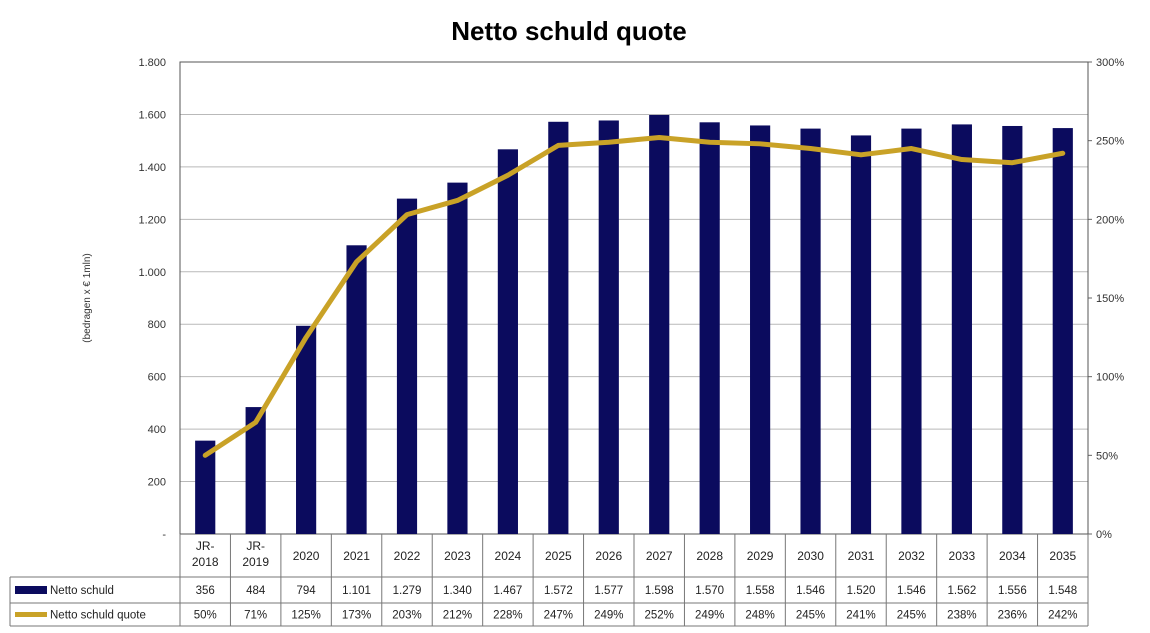  What do you see at coordinates (1104, 535) in the screenshot?
I see `y2-tick-label: 0%` at bounding box center [1104, 535].